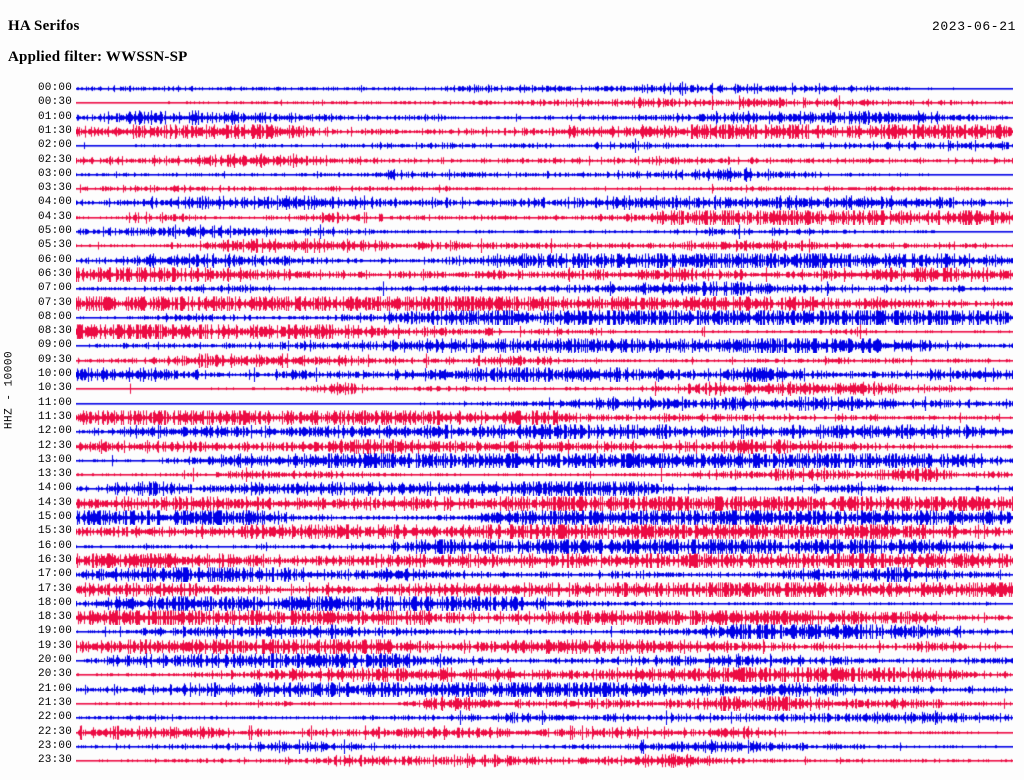  I want to click on trace-row: 18:30, so click(512, 617).